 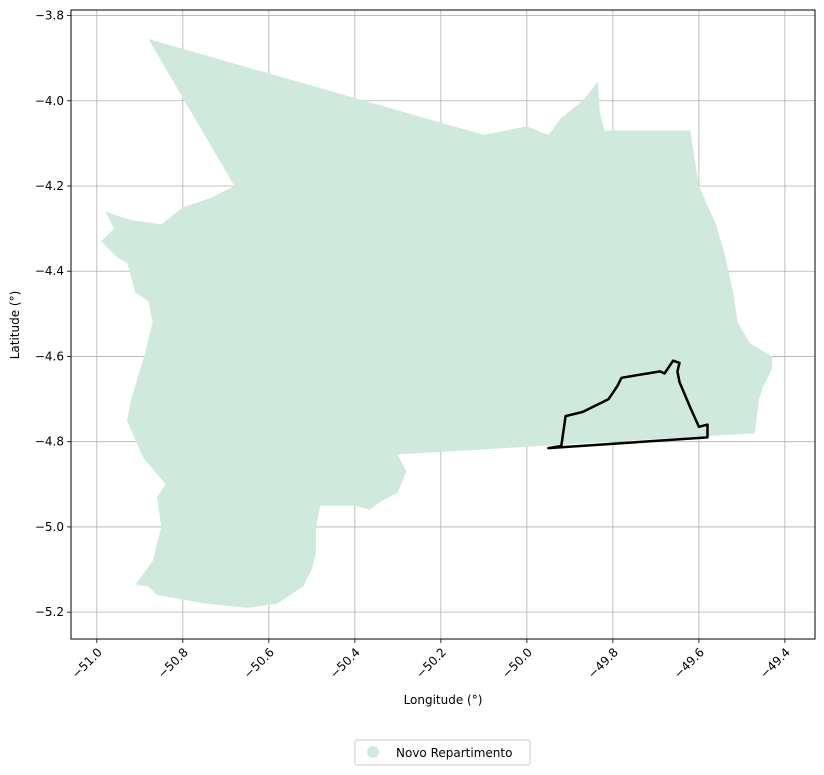 I want to click on legend: Novo Repartimento, so click(x=442, y=752).